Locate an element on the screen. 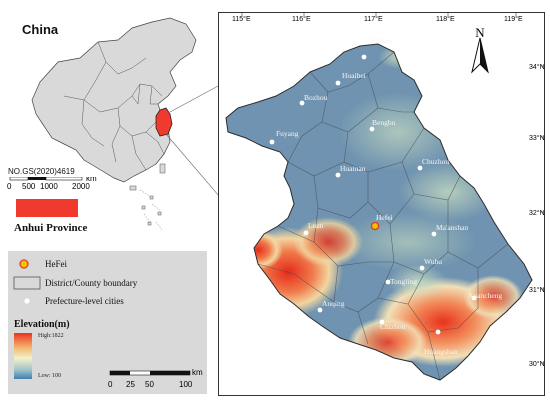 The image size is (550, 403). elevation-title: Elevation(m) is located at coordinates (42, 324).